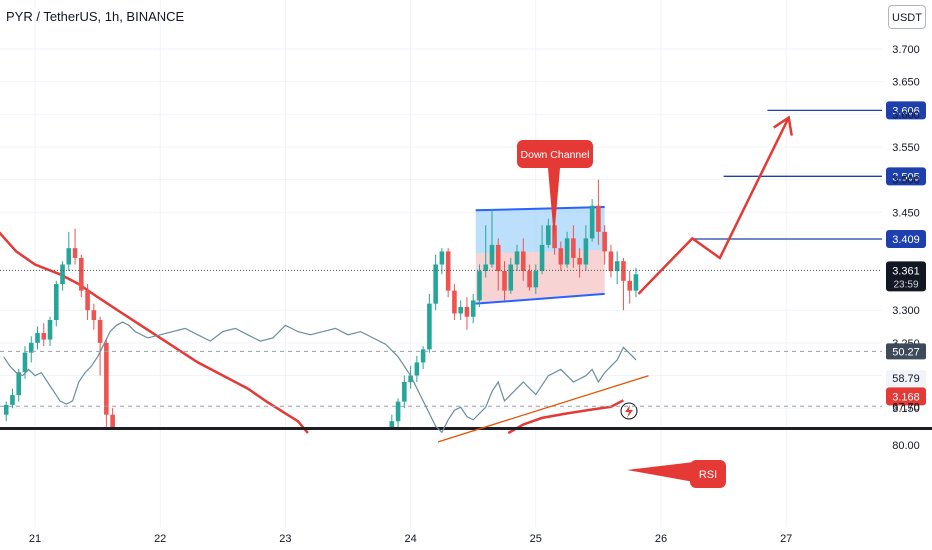 The width and height of the screenshot is (932, 550). I want to click on current-price-tag, so click(906, 276).